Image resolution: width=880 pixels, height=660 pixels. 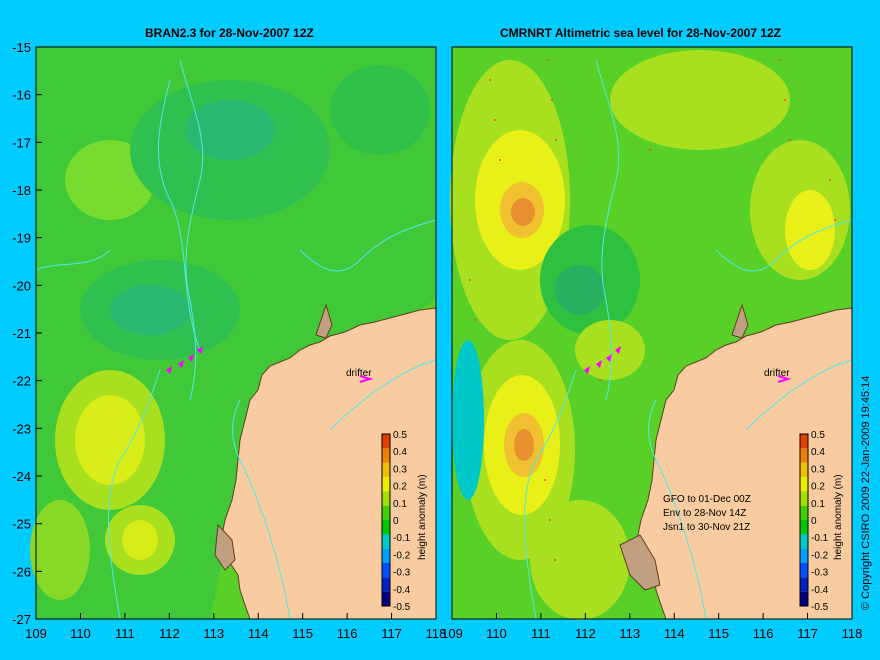 What do you see at coordinates (21, 47) in the screenshot?
I see `lat-tick-label: -15` at bounding box center [21, 47].